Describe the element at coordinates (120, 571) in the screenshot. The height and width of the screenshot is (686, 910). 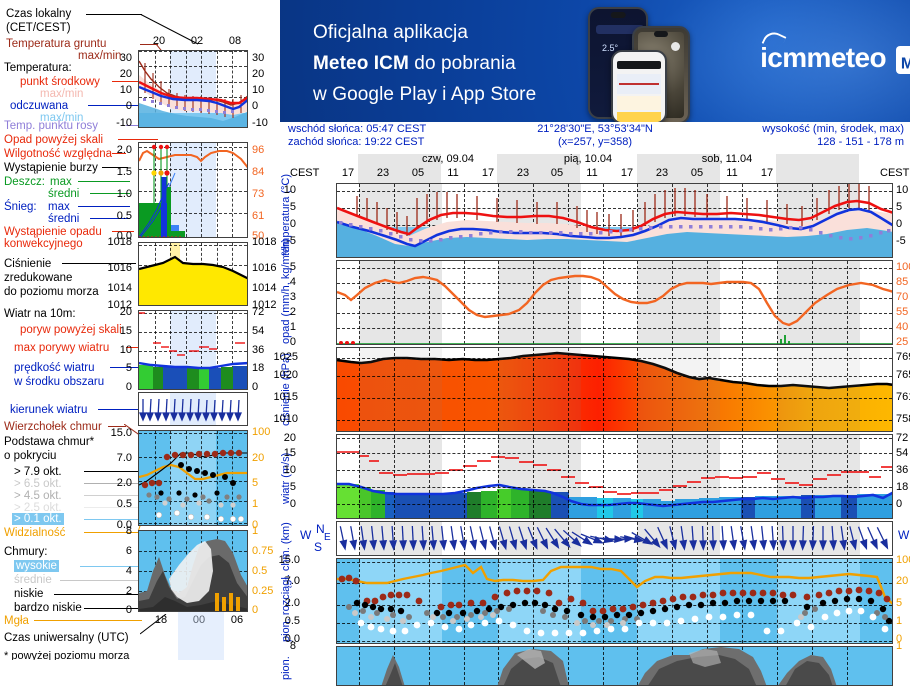
I see `mini-cover-tick-4: 4` at that location.